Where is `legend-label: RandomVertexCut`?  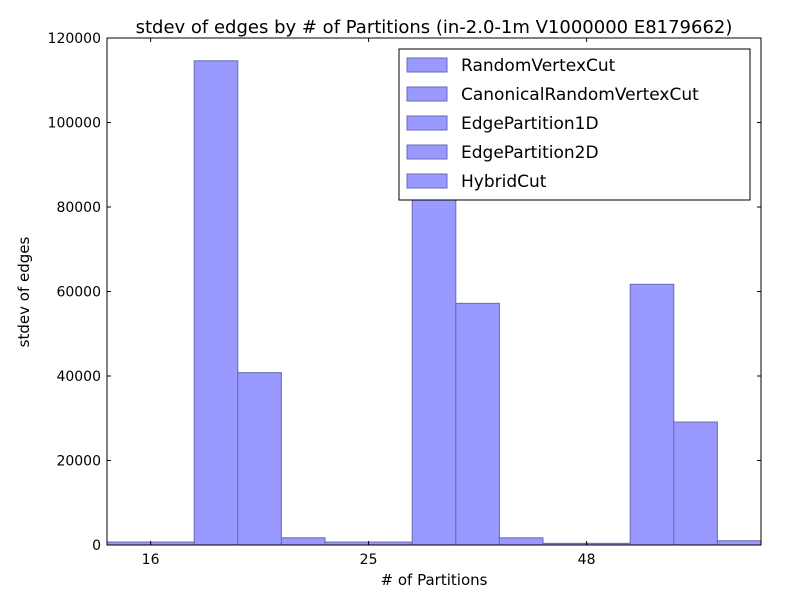
legend-label: RandomVertexCut is located at coordinates (538, 66).